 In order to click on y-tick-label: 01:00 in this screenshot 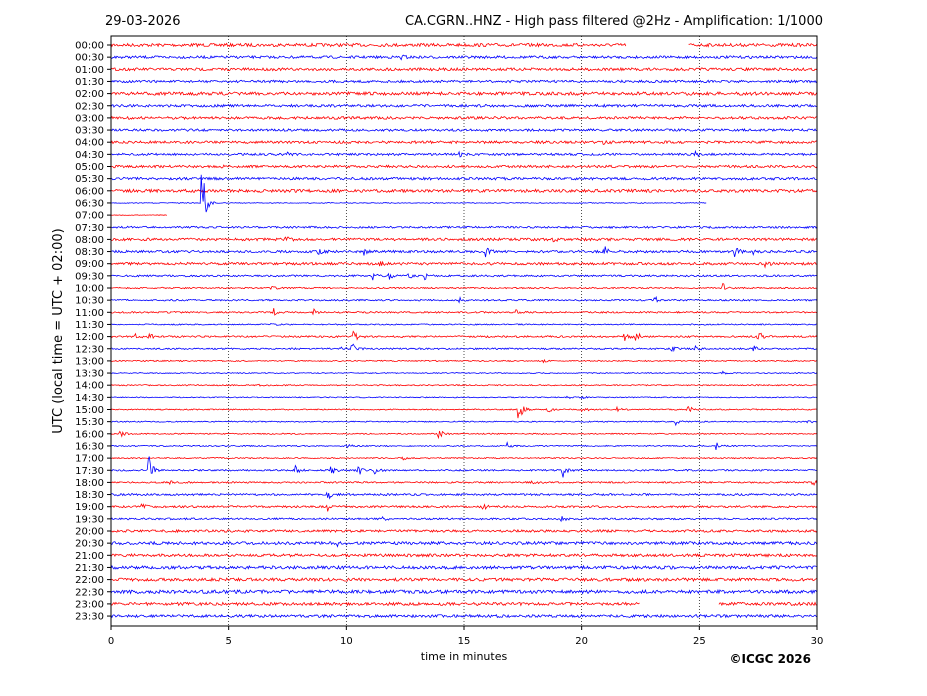, I will do `click(89, 70)`.